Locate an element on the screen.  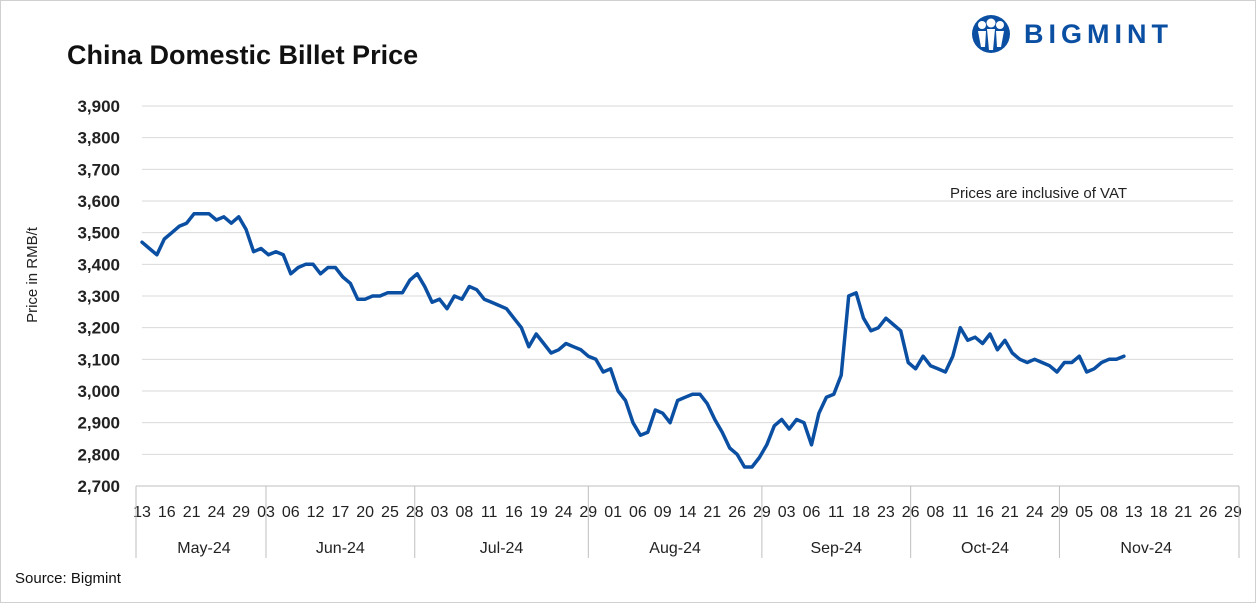
x-tick-label: 05 is located at coordinates (1084, 512).